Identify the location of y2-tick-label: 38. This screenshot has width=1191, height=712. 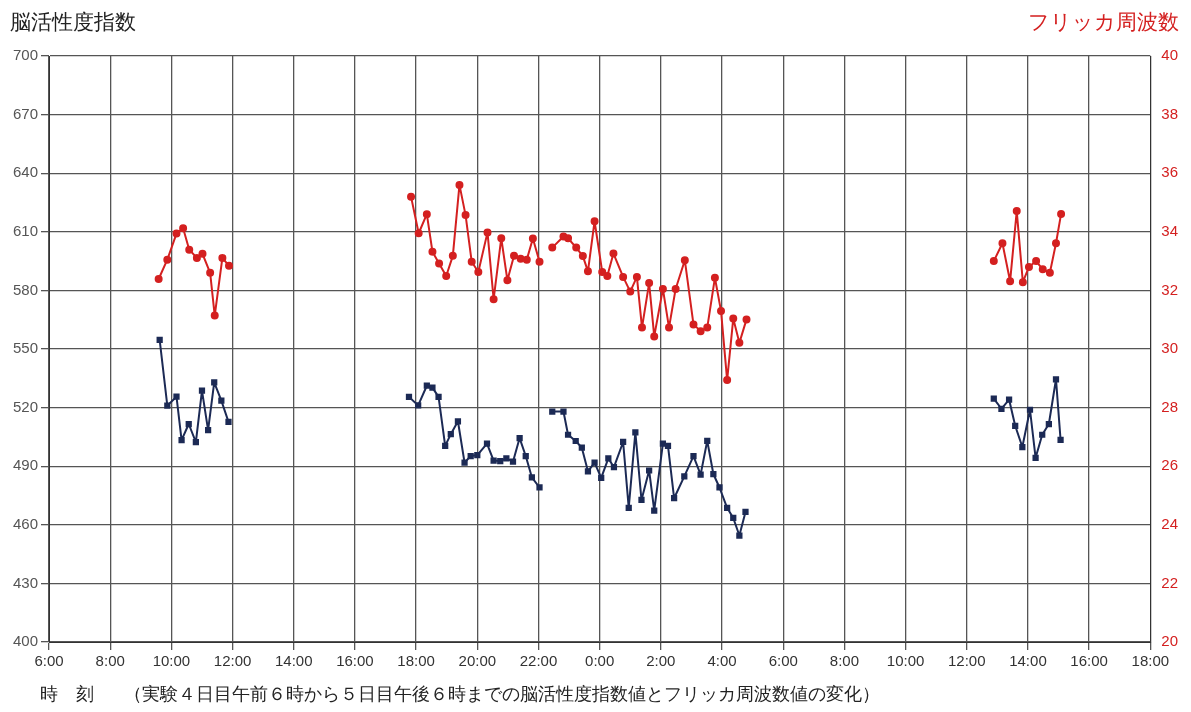
(1169, 113).